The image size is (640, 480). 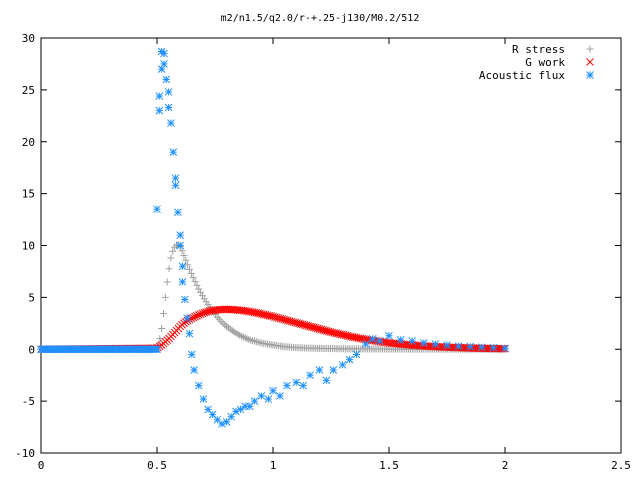 What do you see at coordinates (28, 246) in the screenshot?
I see `y-tick-label: 10` at bounding box center [28, 246].